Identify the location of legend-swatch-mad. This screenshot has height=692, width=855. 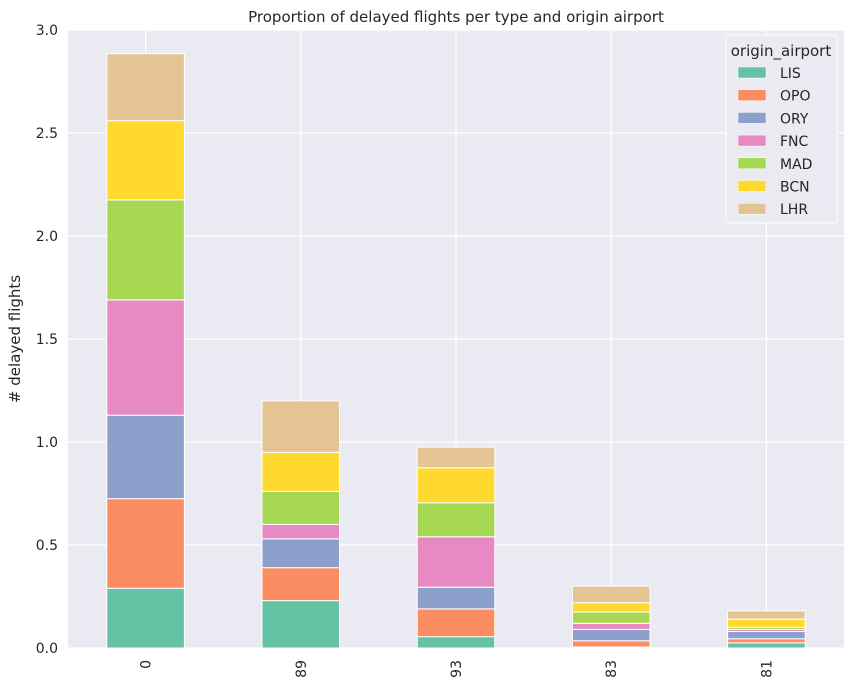
(752, 163).